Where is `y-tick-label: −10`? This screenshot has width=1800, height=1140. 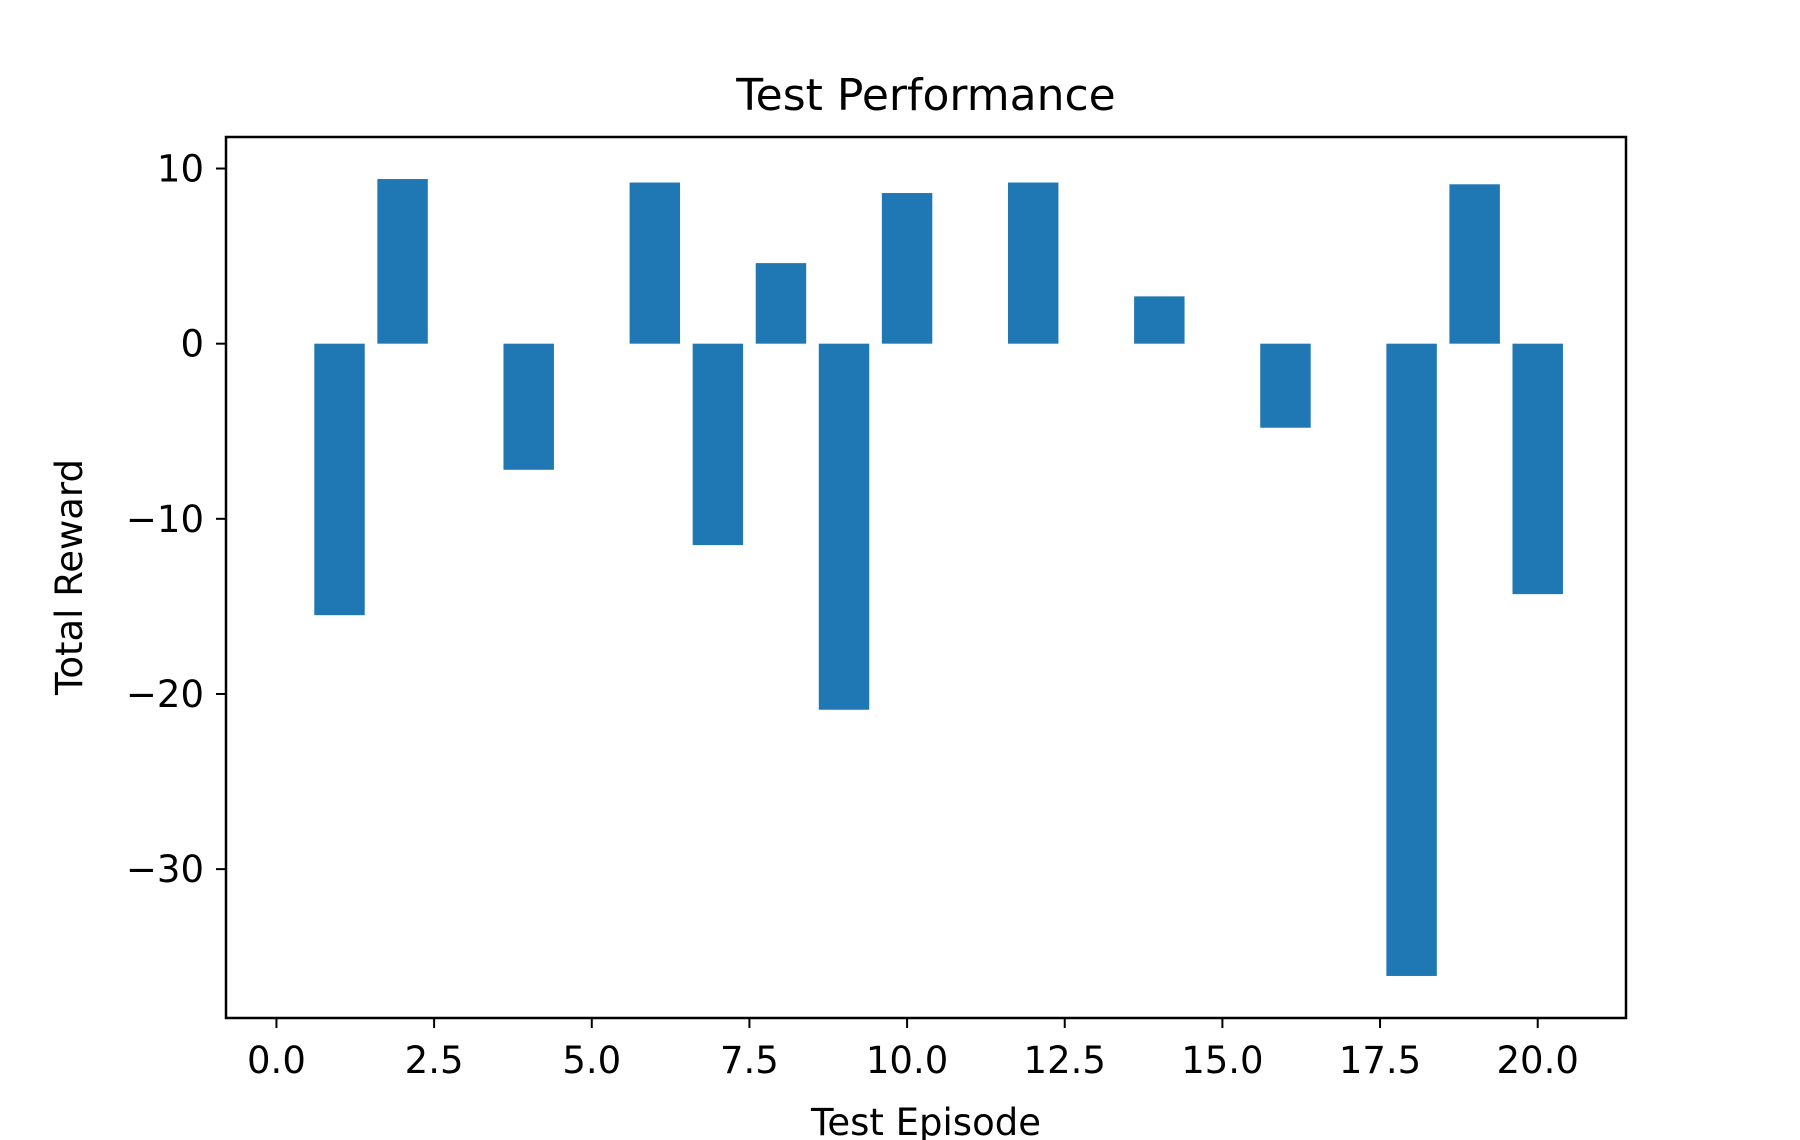
y-tick-label: −10 is located at coordinates (165, 519).